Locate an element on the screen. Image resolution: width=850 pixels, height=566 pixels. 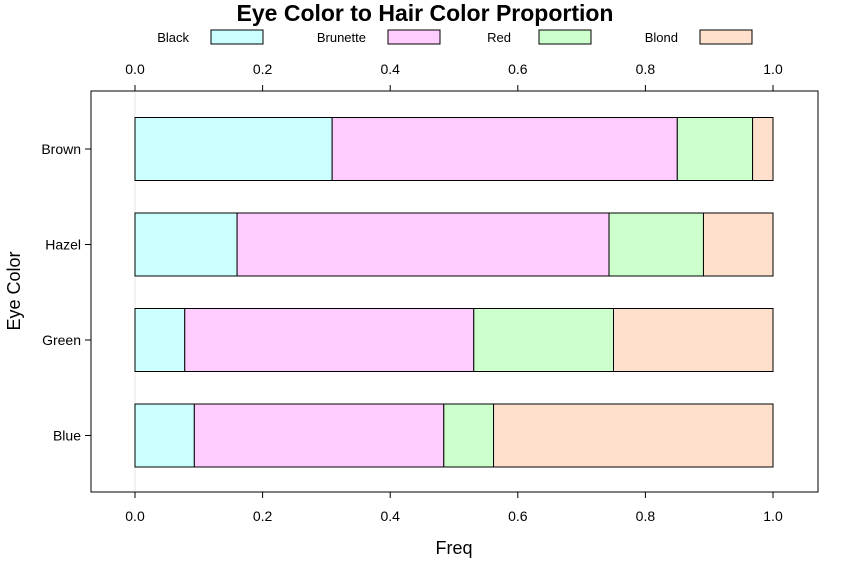
y-tick-label: Brown is located at coordinates (61, 149).